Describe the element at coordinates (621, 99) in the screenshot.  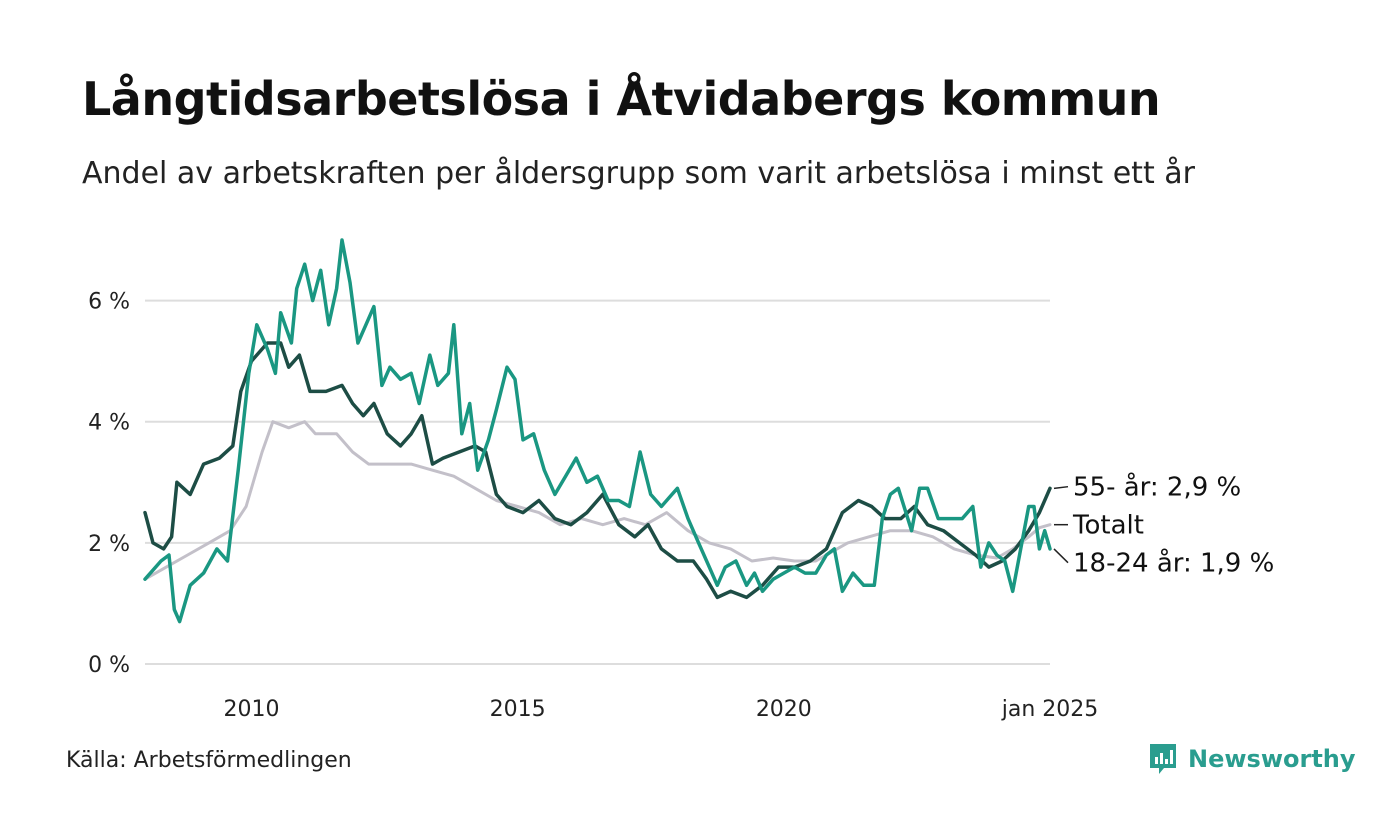
I see `chart-title: Långtidsarbetslösa i Åtvidabergs kommun` at that location.